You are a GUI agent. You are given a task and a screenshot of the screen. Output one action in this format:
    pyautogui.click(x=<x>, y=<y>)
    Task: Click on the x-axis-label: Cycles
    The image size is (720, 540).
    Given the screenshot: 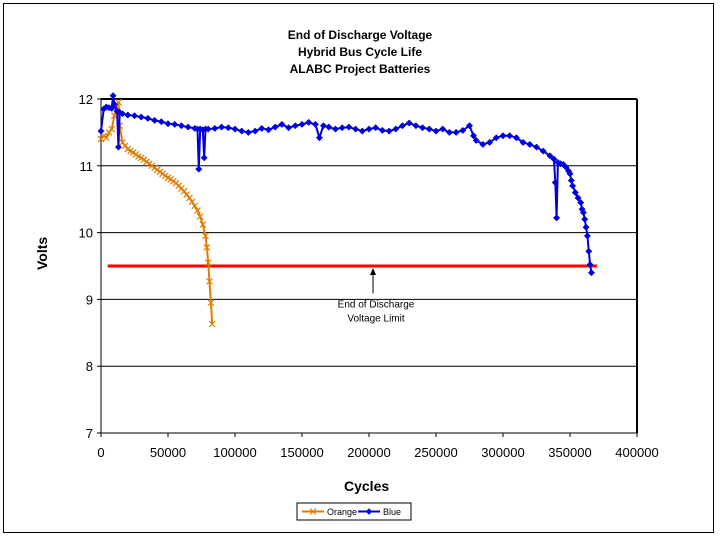 What is the action you would take?
    pyautogui.click(x=367, y=486)
    